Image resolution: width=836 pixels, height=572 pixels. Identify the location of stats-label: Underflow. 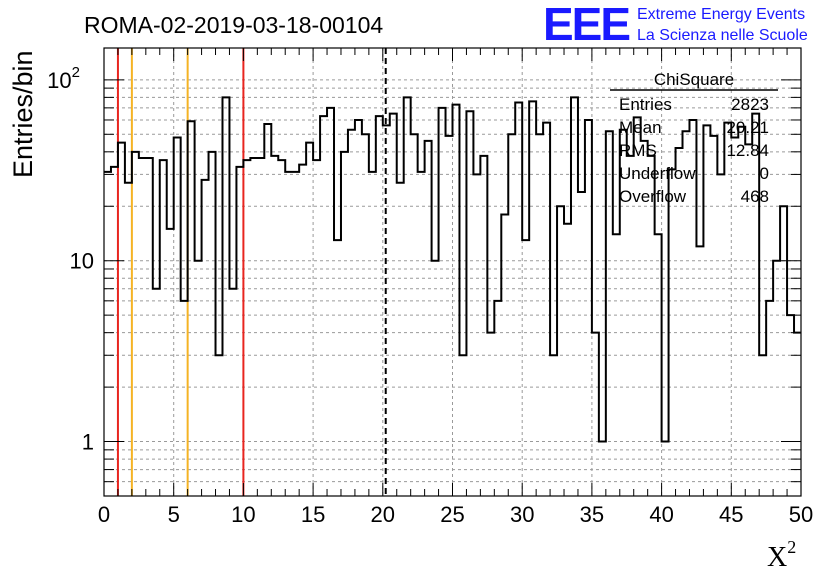
(657, 173).